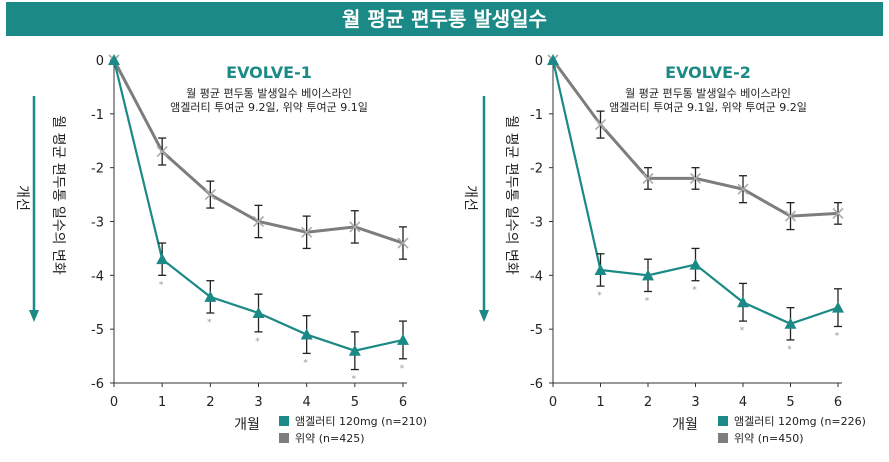  Describe the element at coordinates (708, 107) in the screenshot. I see `chart-subtitle-line: 앰겔러티 투여군 9.1일, 위약 투여군 9.2일` at that location.